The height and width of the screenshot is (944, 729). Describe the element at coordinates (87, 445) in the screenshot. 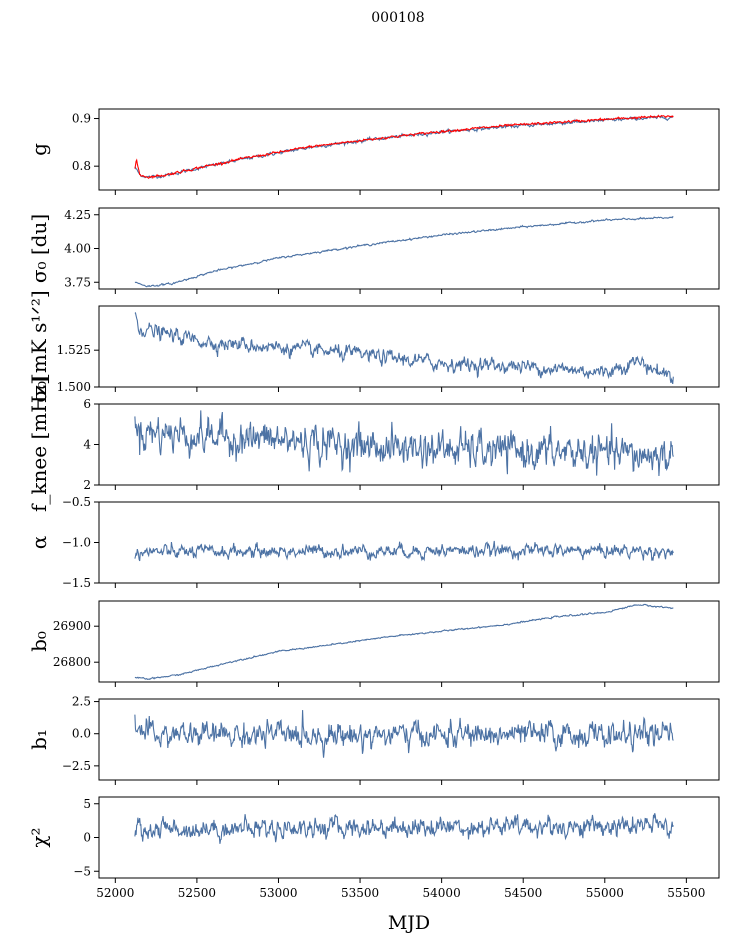

I see `y-tick-label: 4` at that location.